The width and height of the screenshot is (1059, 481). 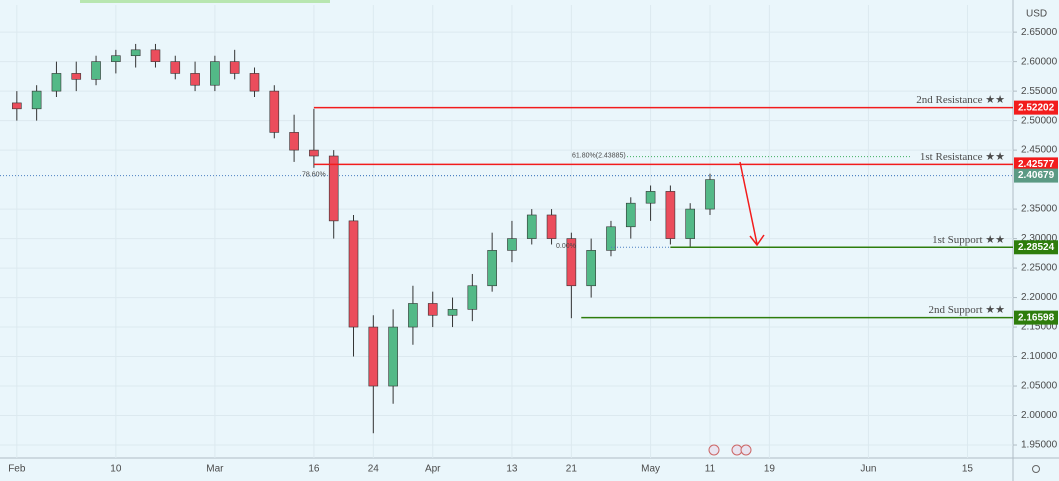 I want to click on y-tick-label: 1.95000, so click(x=1039, y=445).